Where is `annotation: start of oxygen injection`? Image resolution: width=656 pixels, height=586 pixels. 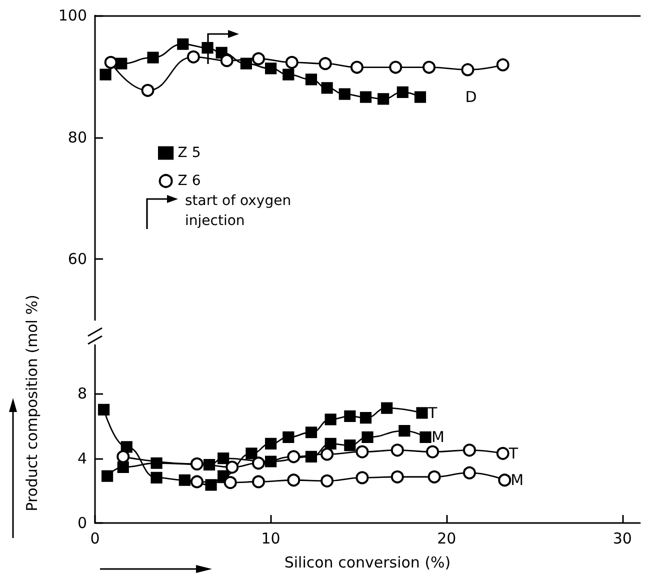
annotation: start of oxygen injection is located at coordinates (240, 211).